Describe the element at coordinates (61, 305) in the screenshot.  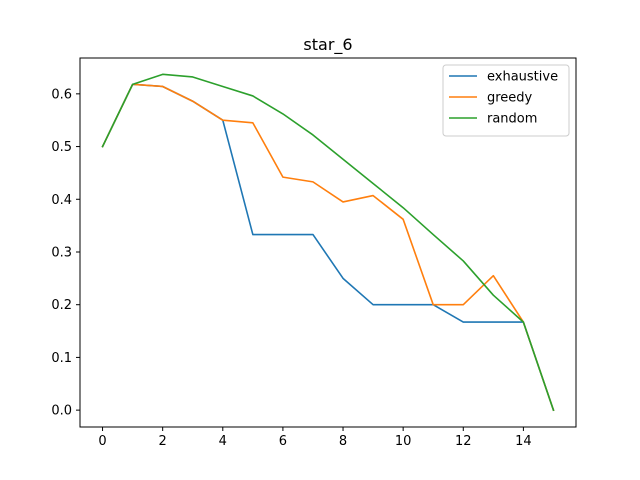
I see `y-tick-label: 0.2` at that location.